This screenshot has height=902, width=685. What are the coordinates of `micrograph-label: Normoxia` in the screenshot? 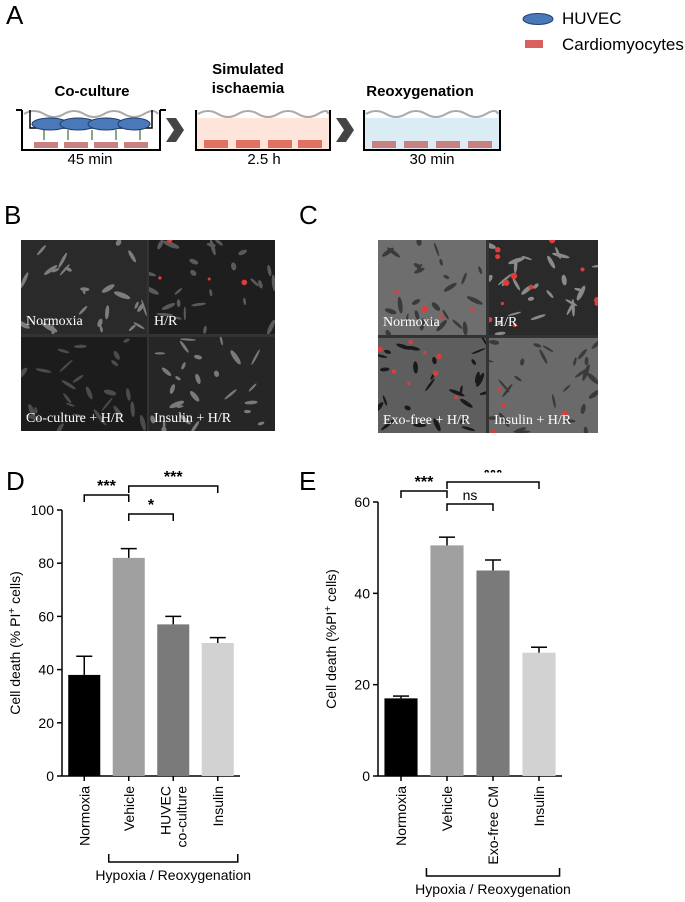 It's located at (54, 321).